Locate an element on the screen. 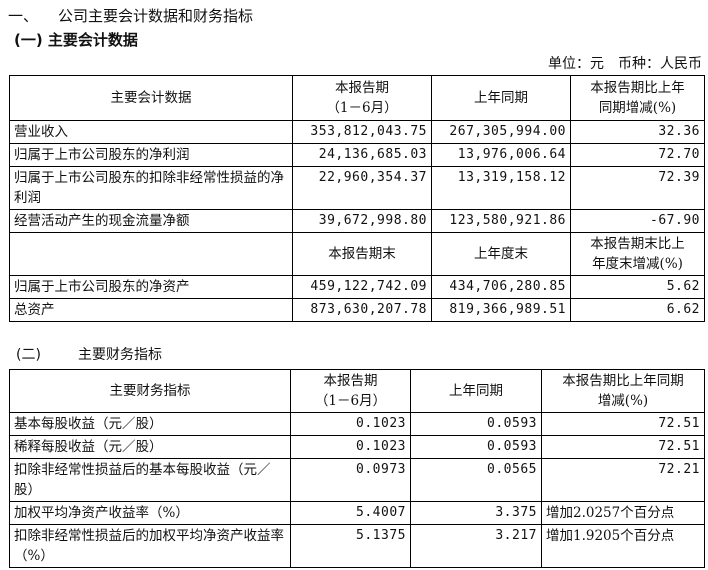 Image resolution: width=708 pixels, height=570 pixels. row-label: 归属于上市公司股东的扣除非经常性损益的净利润 is located at coordinates (151, 188).